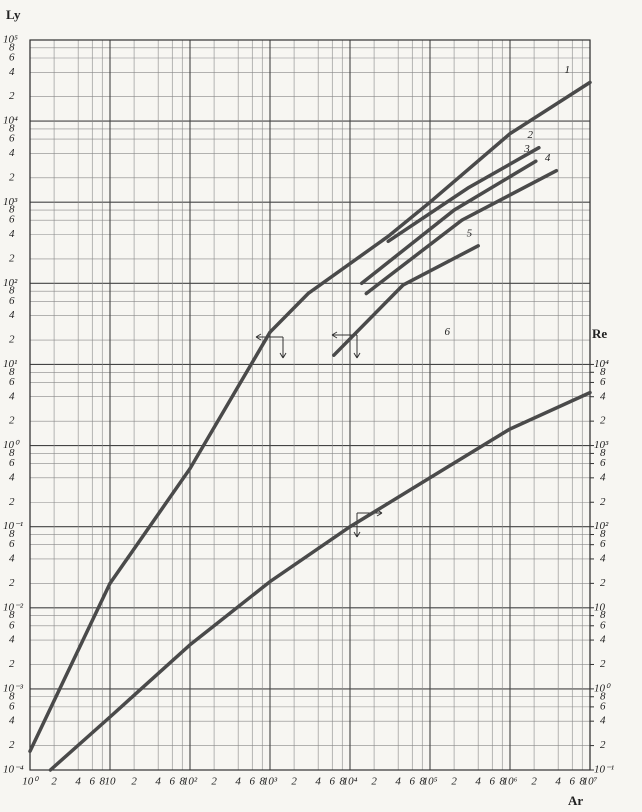 The width and height of the screenshot is (642, 812). Describe the element at coordinates (10, 121) in the screenshot. I see `y-tick-label: 10⁴` at that location.